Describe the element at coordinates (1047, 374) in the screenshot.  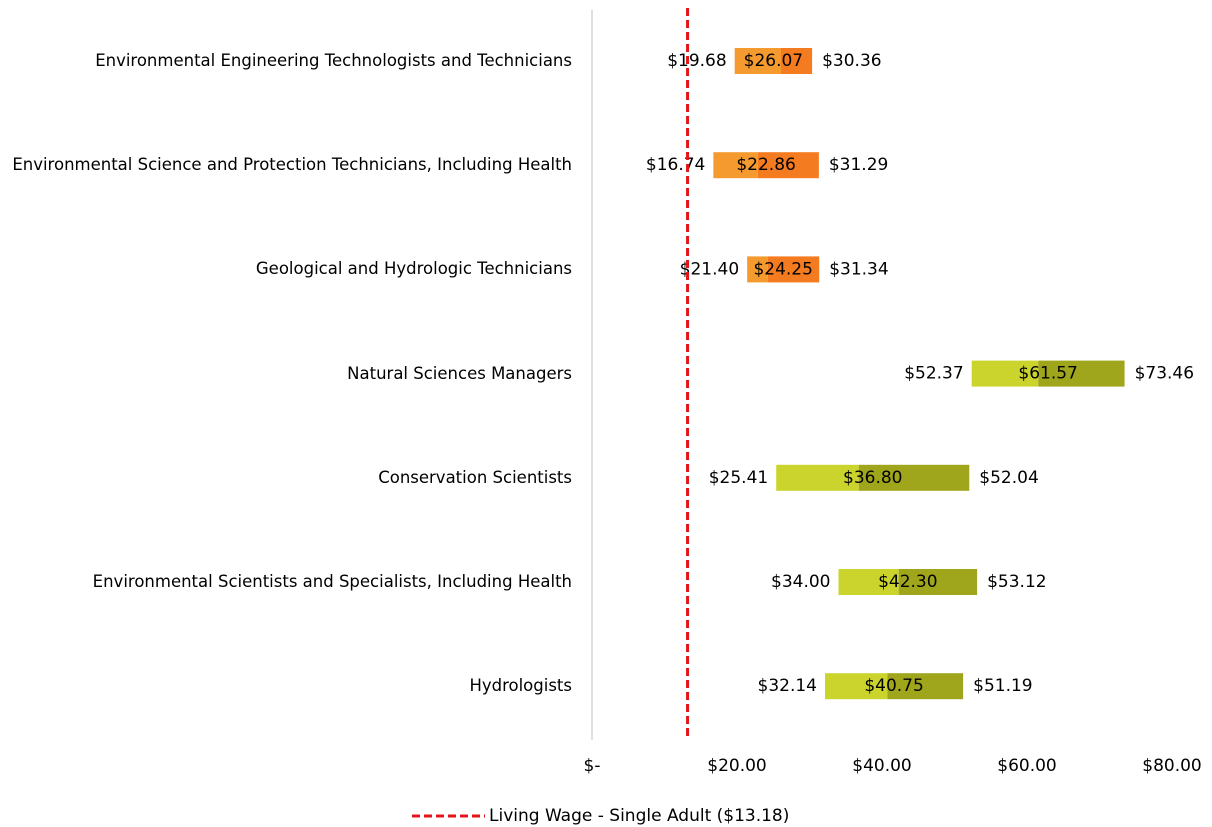
I see `median-label: $61.57` at that location.